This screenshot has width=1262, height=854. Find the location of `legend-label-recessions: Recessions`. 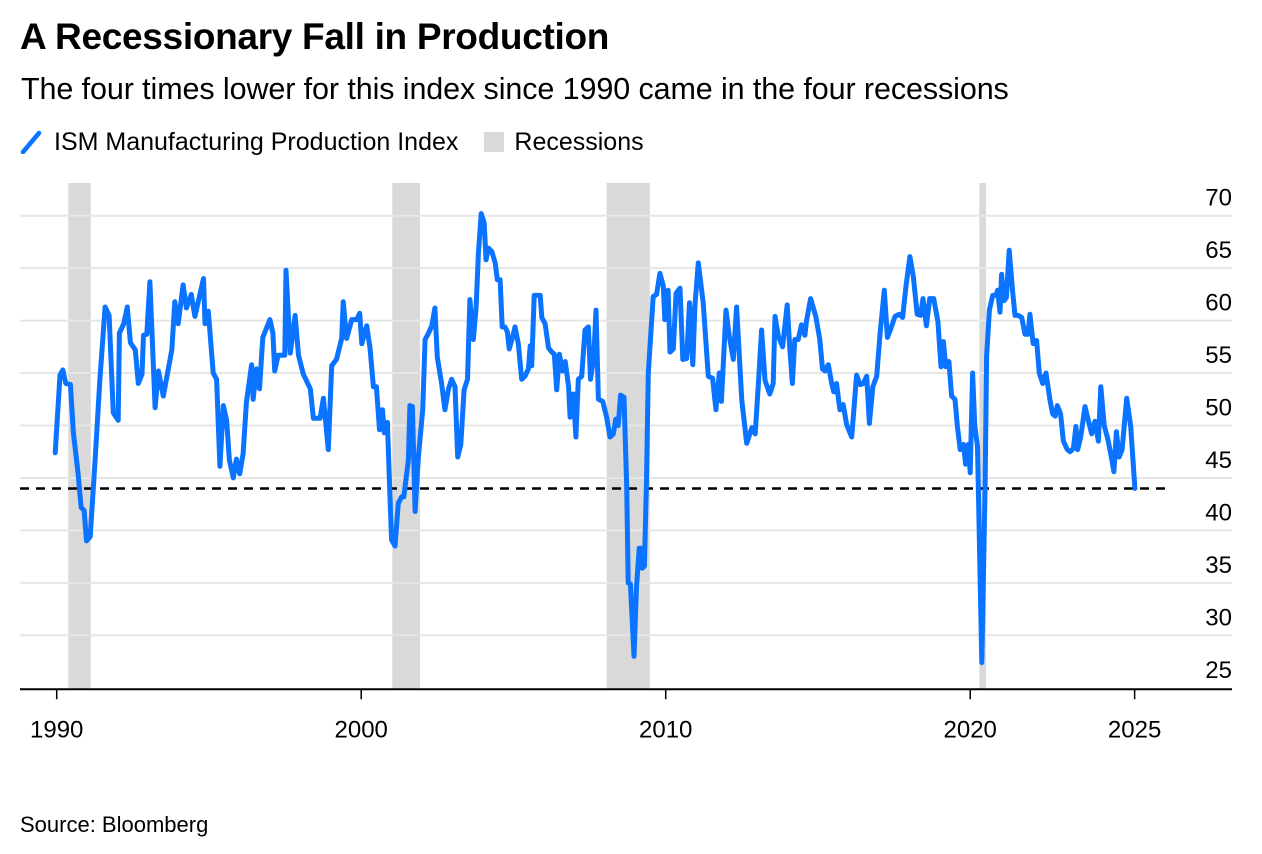

legend-label-recessions: Recessions is located at coordinates (579, 141).